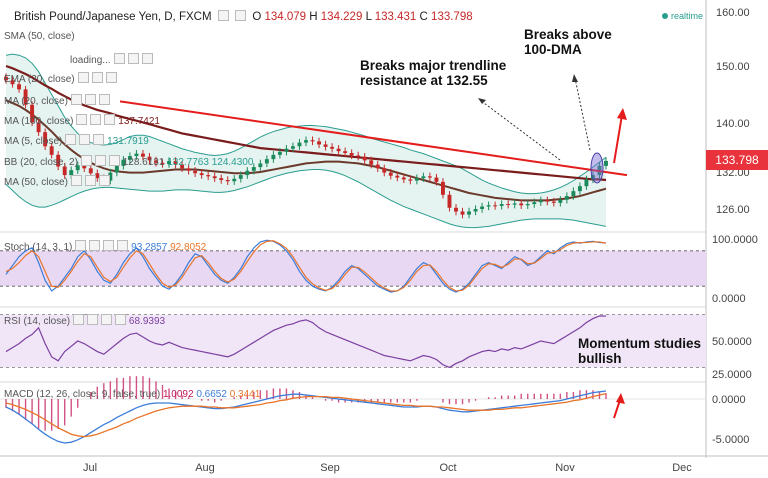  I want to click on o-value: 134.079, so click(285, 17).